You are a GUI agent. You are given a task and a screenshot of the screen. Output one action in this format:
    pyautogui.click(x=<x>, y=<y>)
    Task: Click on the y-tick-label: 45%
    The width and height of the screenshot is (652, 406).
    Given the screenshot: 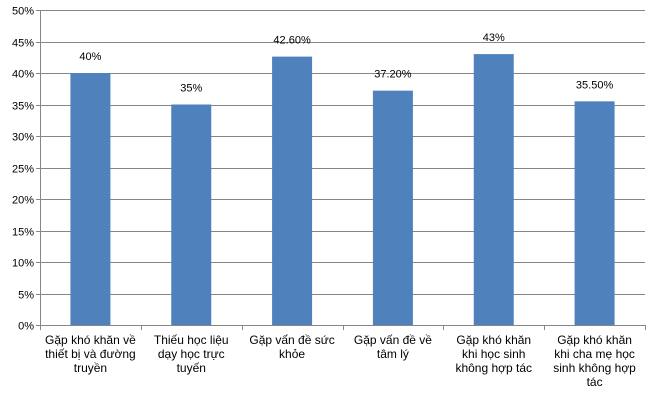 What is the action you would take?
    pyautogui.click(x=23, y=44)
    